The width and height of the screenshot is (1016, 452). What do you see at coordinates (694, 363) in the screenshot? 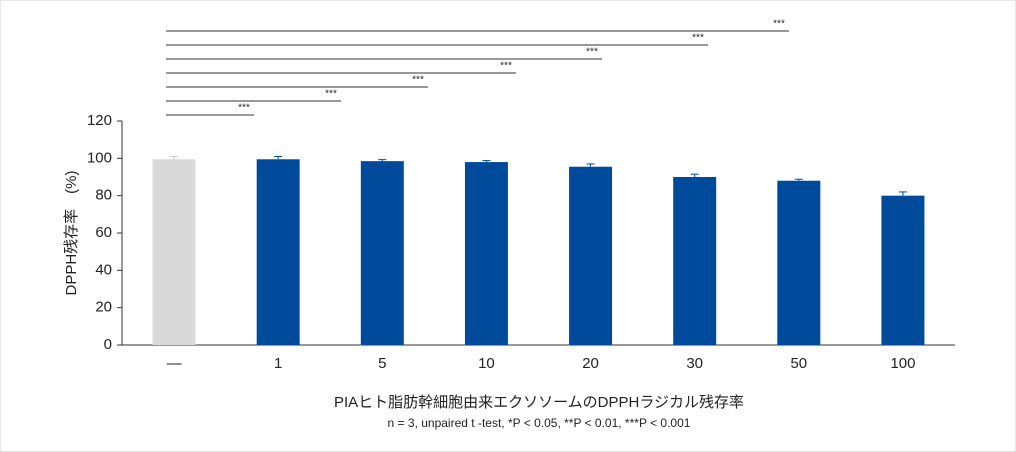
I see `x-tick-label: 30` at bounding box center [694, 363].